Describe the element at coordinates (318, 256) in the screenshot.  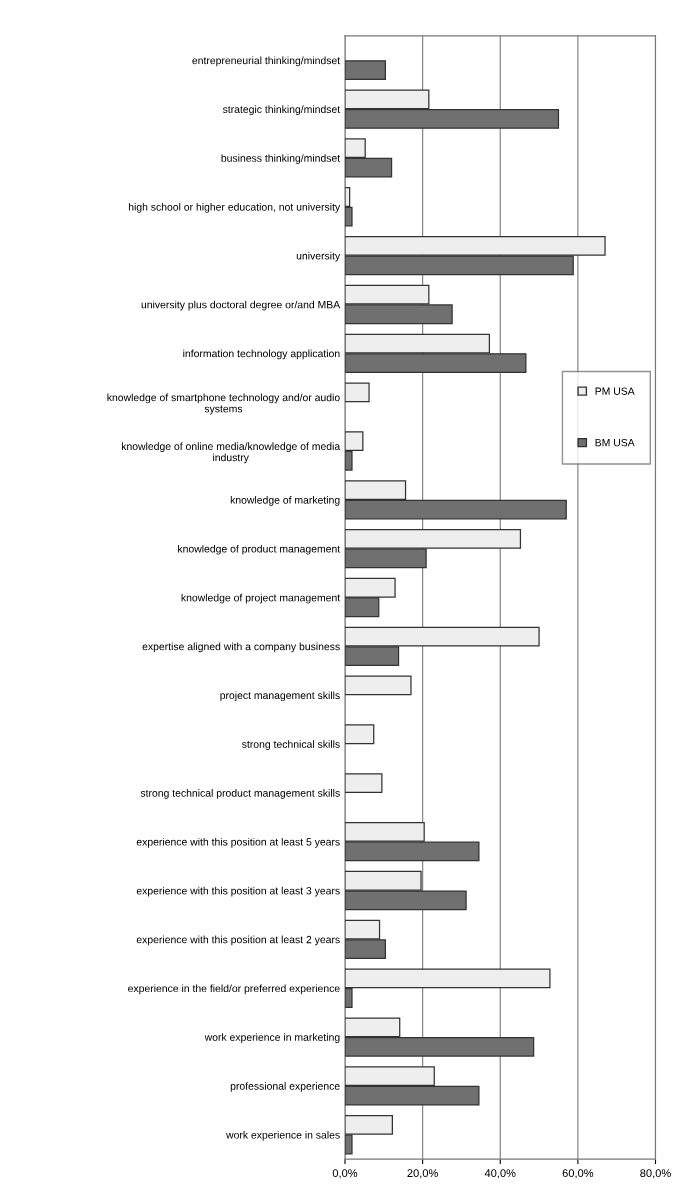
I see `y-tick-label: university` at that location.